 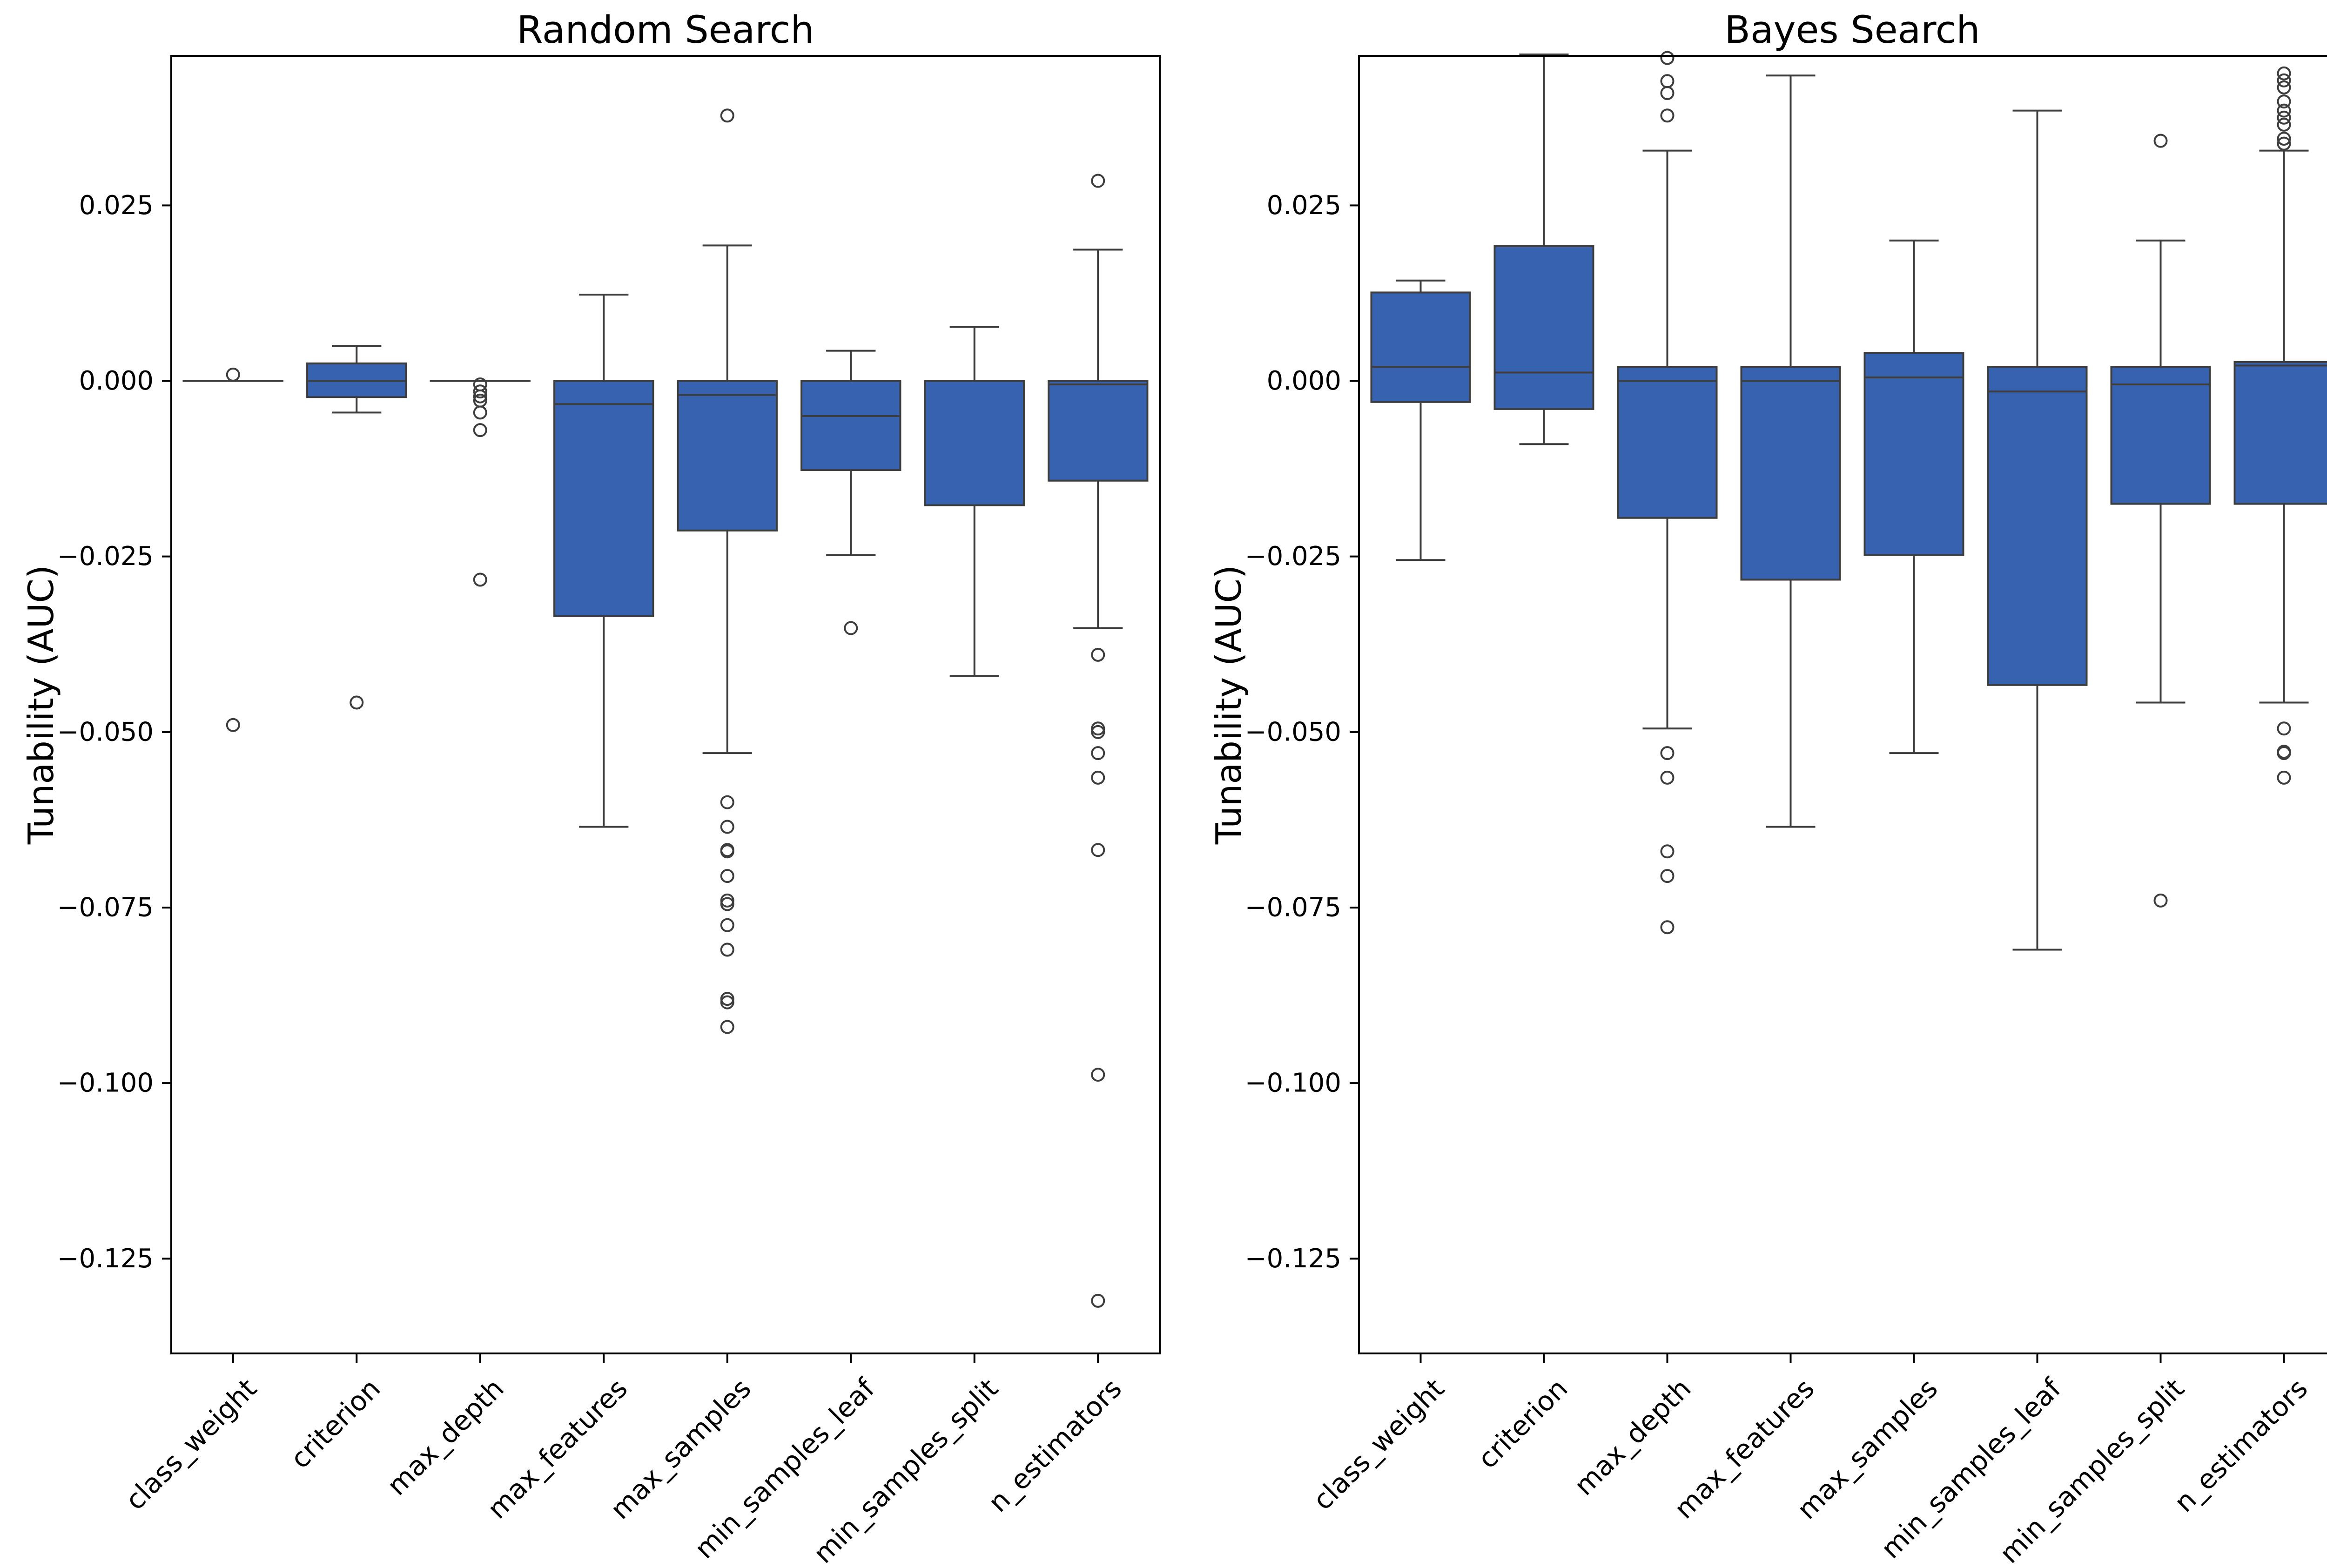 What do you see at coordinates (1852, 30) in the screenshot?
I see `chart-title: Bayes Search` at bounding box center [1852, 30].